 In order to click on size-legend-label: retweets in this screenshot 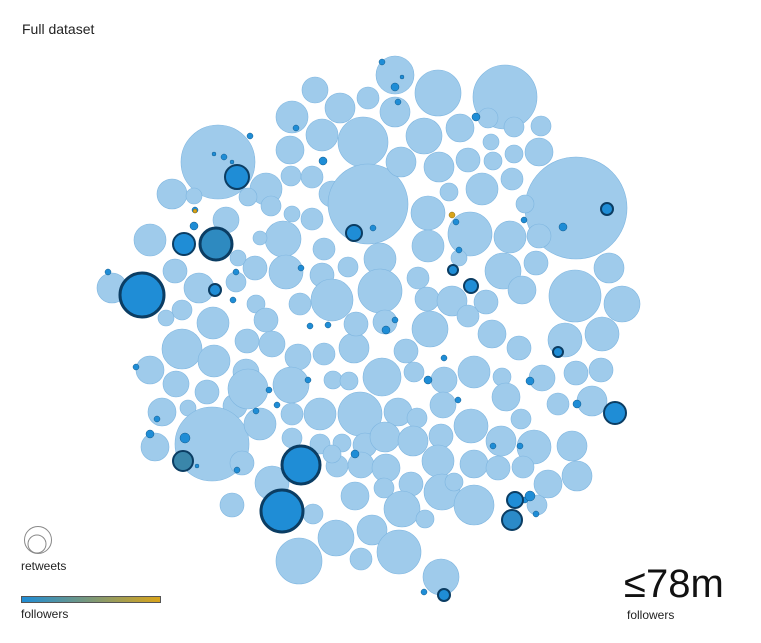, I will do `click(44, 566)`.